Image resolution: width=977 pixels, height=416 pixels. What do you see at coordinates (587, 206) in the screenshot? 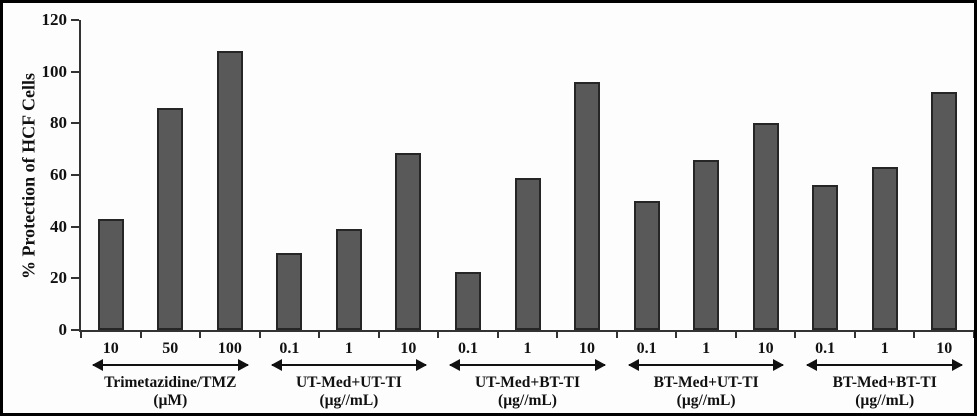
I see `bar-UT-Med+BT-TI-10` at bounding box center [587, 206].